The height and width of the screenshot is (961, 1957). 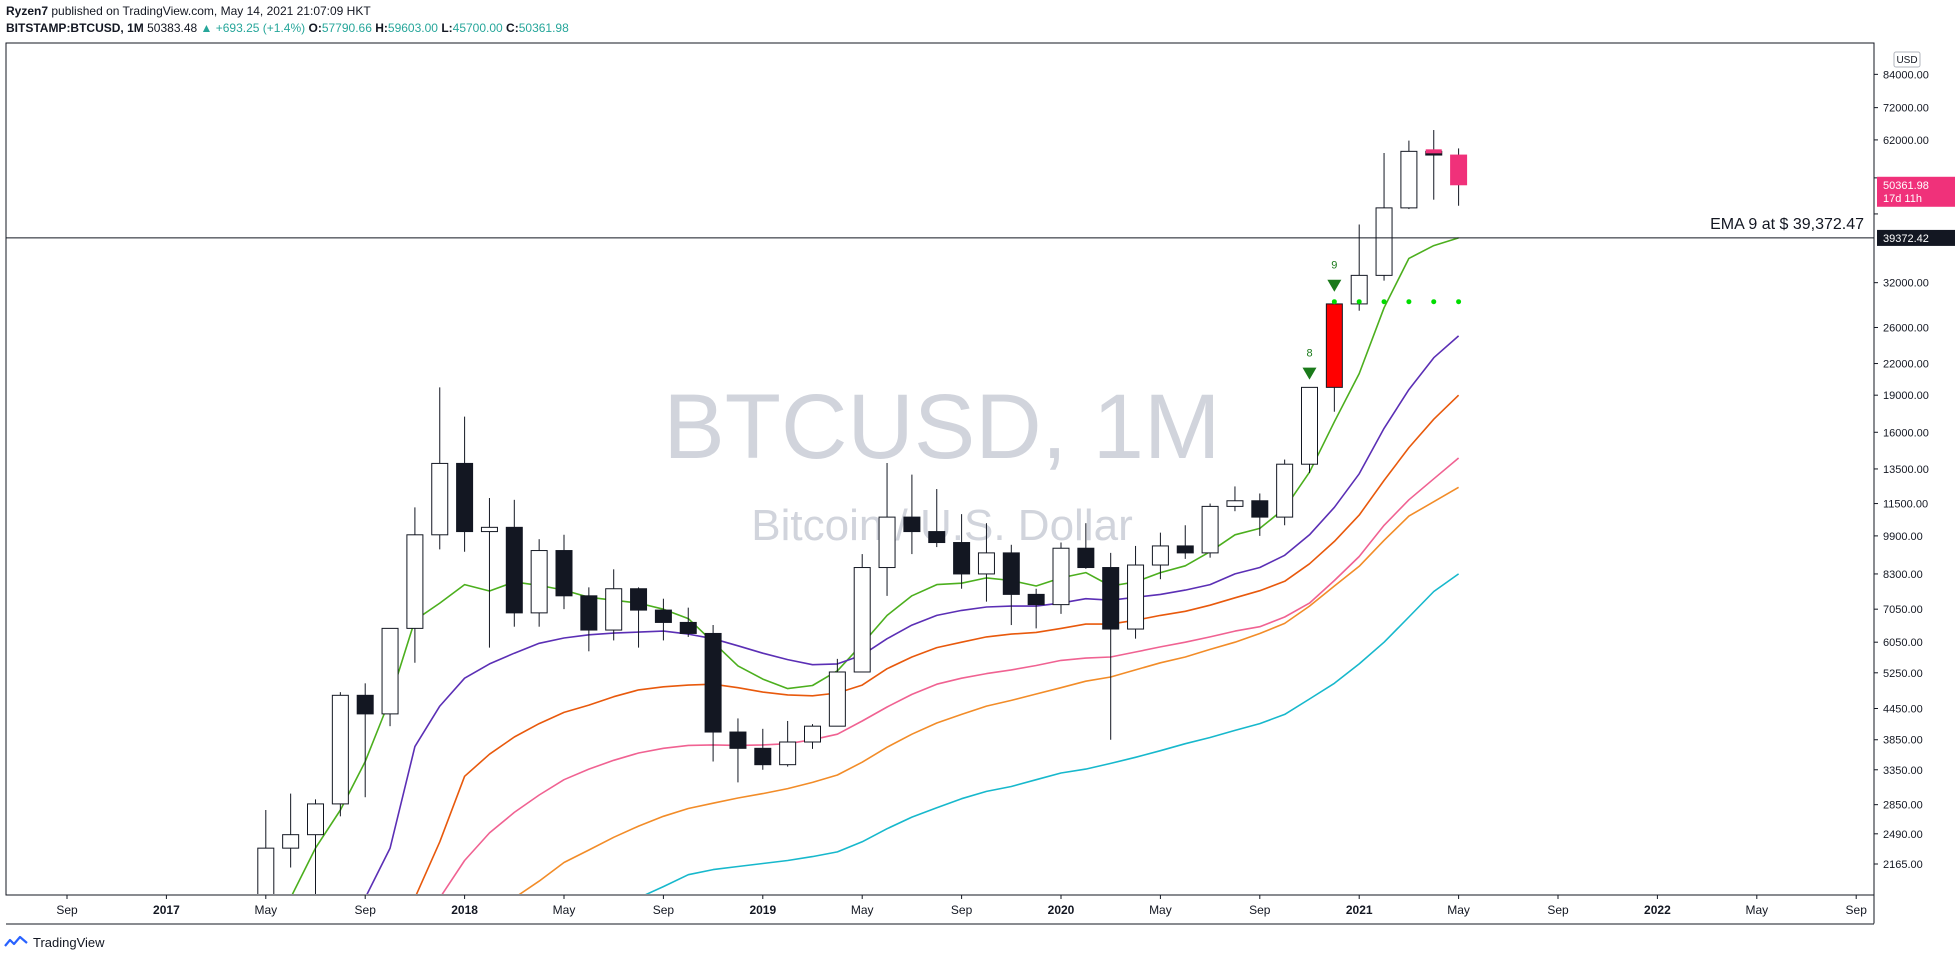 I want to click on y-tick-label: 2165.00, so click(x=1903, y=865).